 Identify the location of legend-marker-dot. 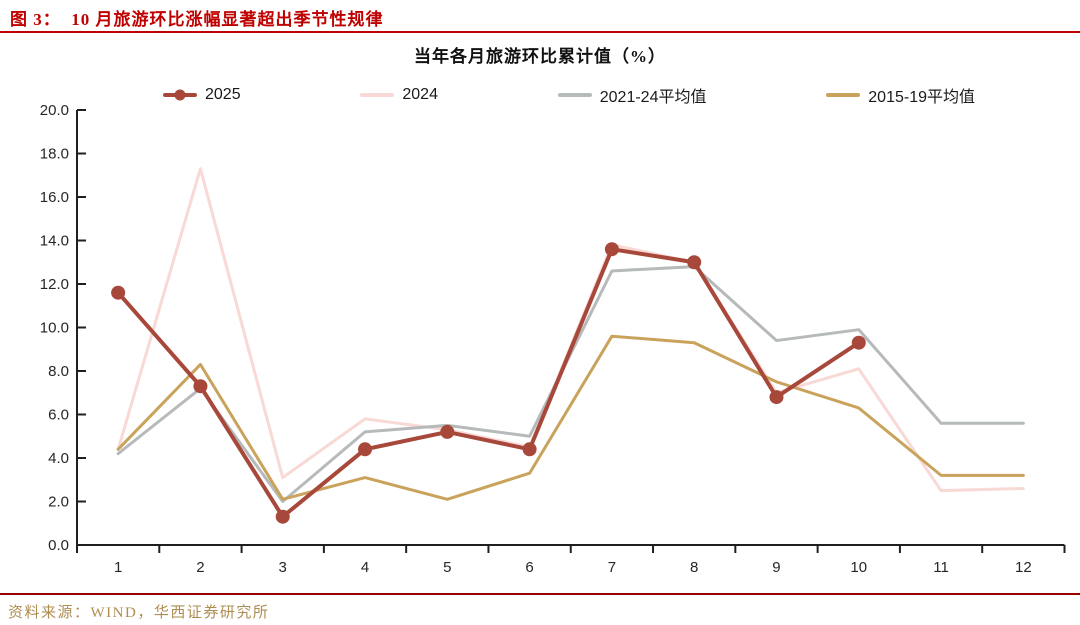
(180, 95).